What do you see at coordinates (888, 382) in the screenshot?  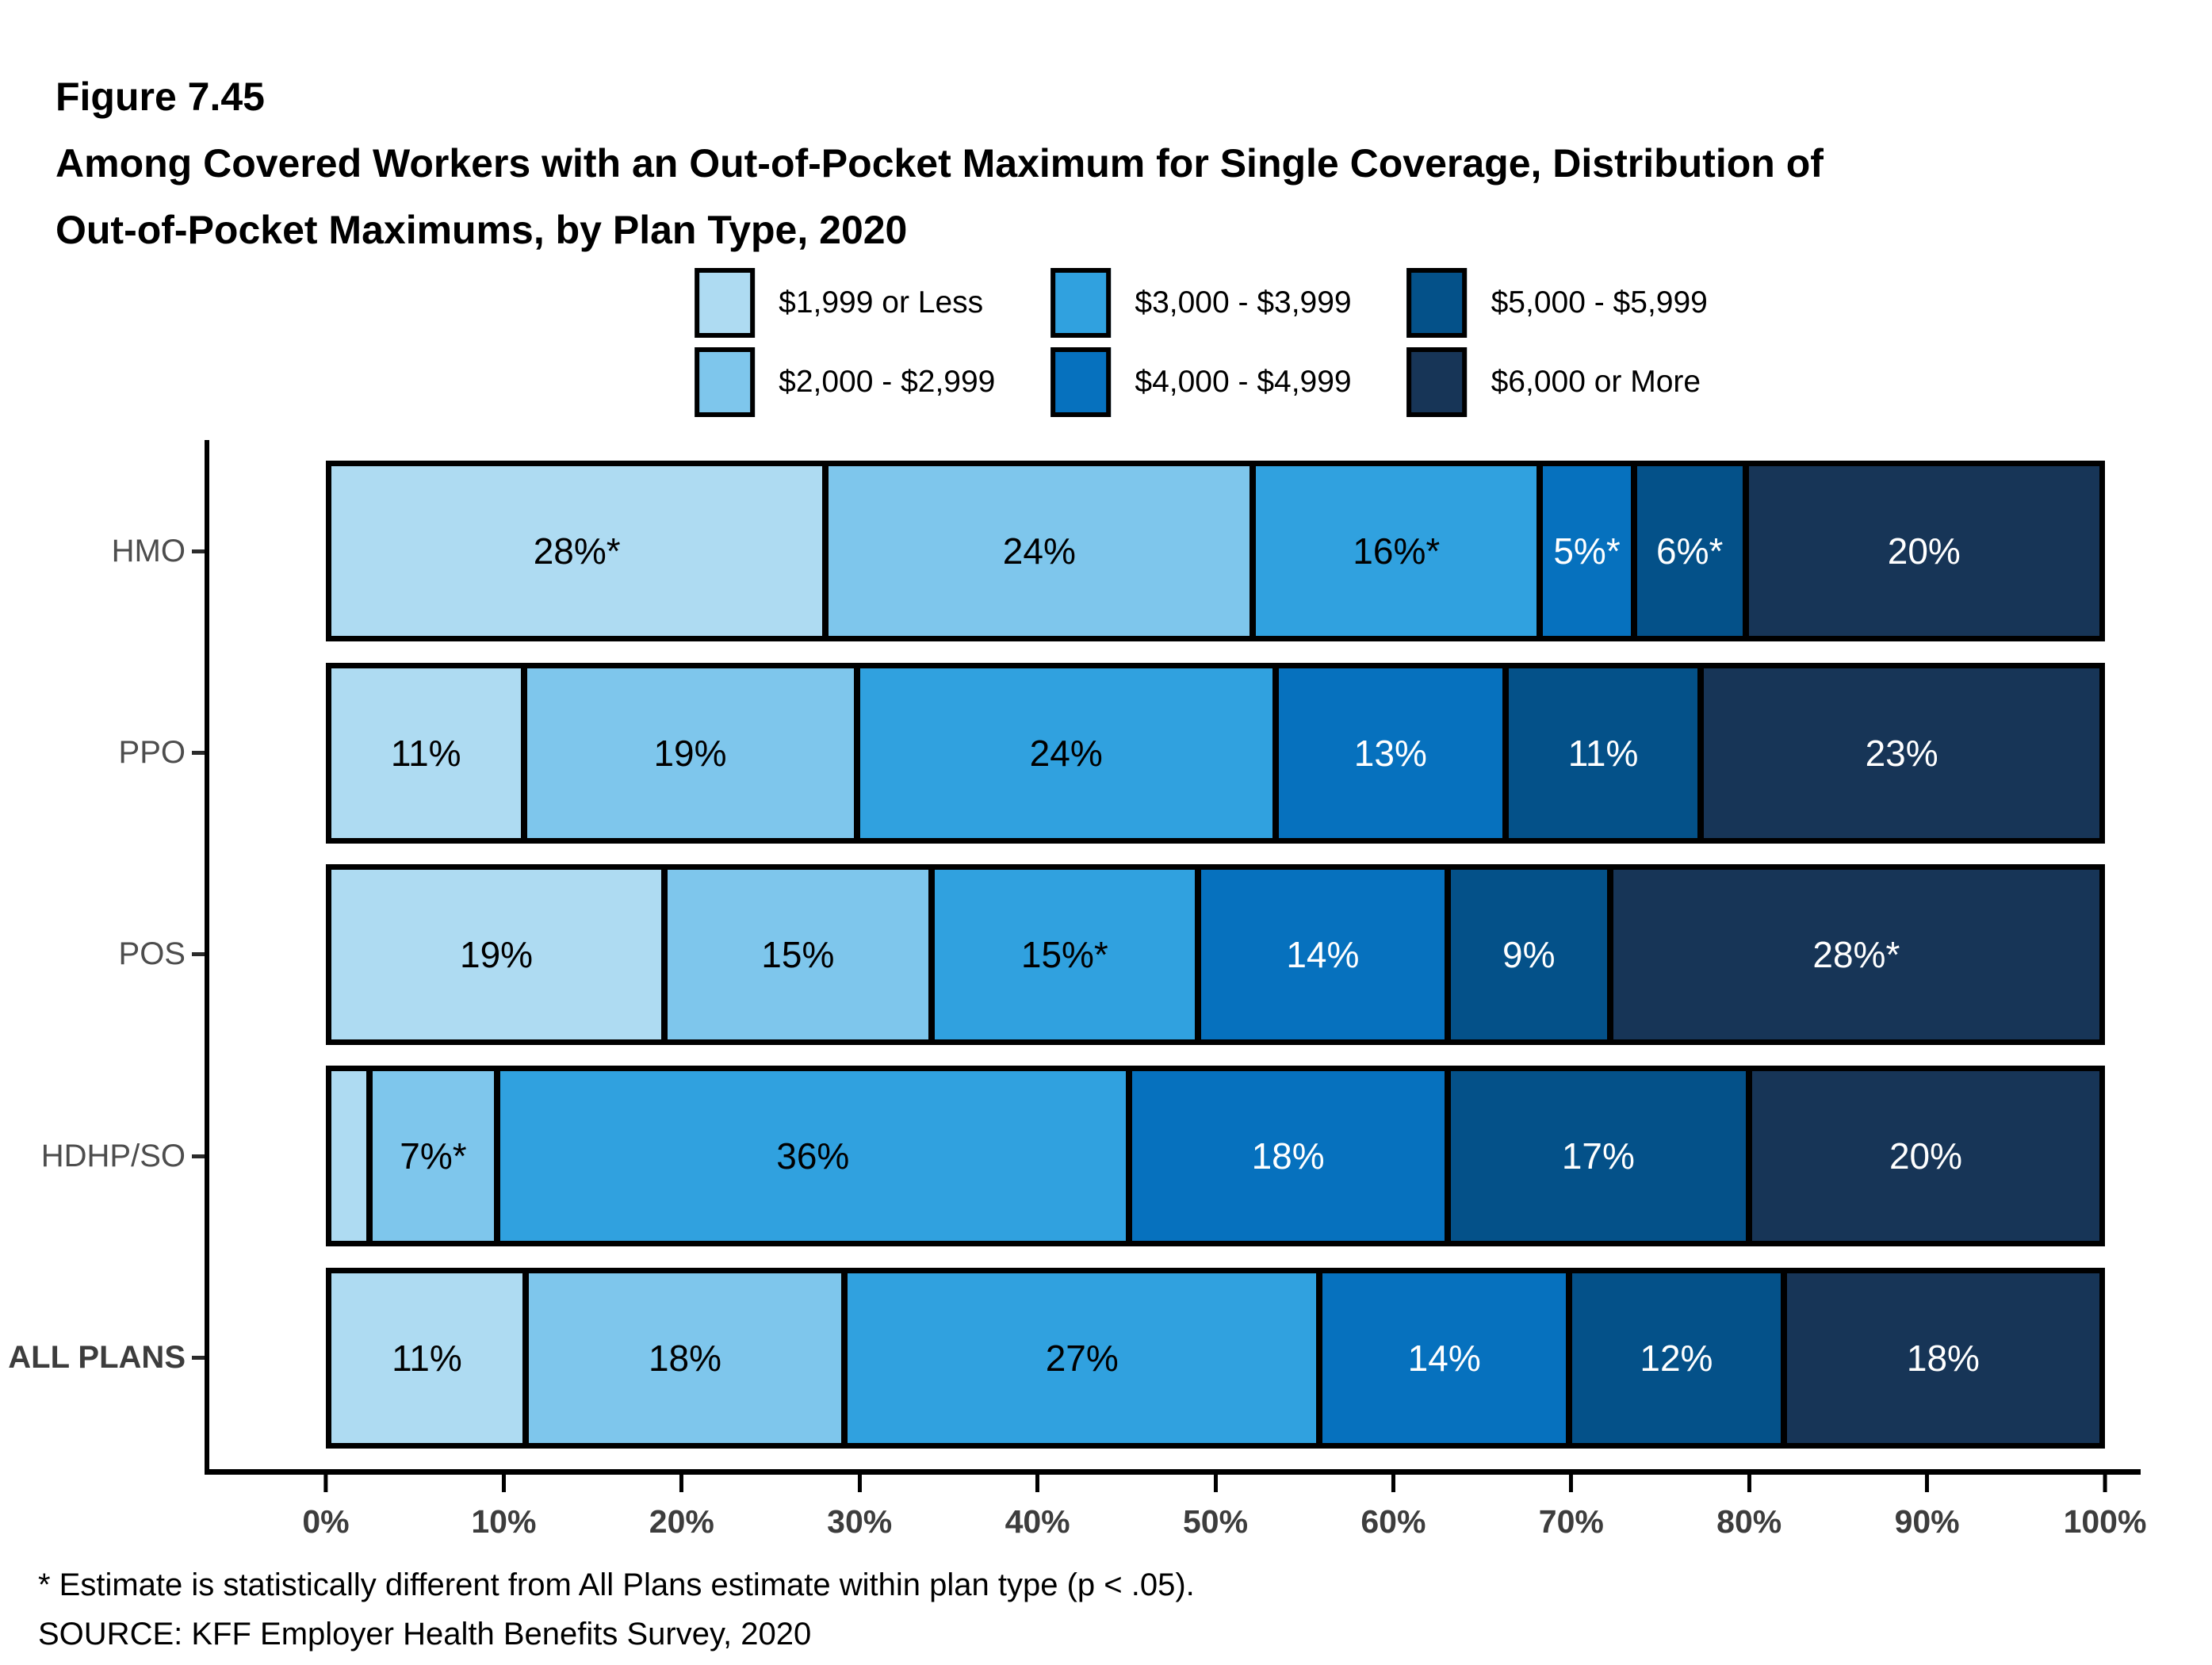 I see `legend-label: $2,000 - $2,999` at bounding box center [888, 382].